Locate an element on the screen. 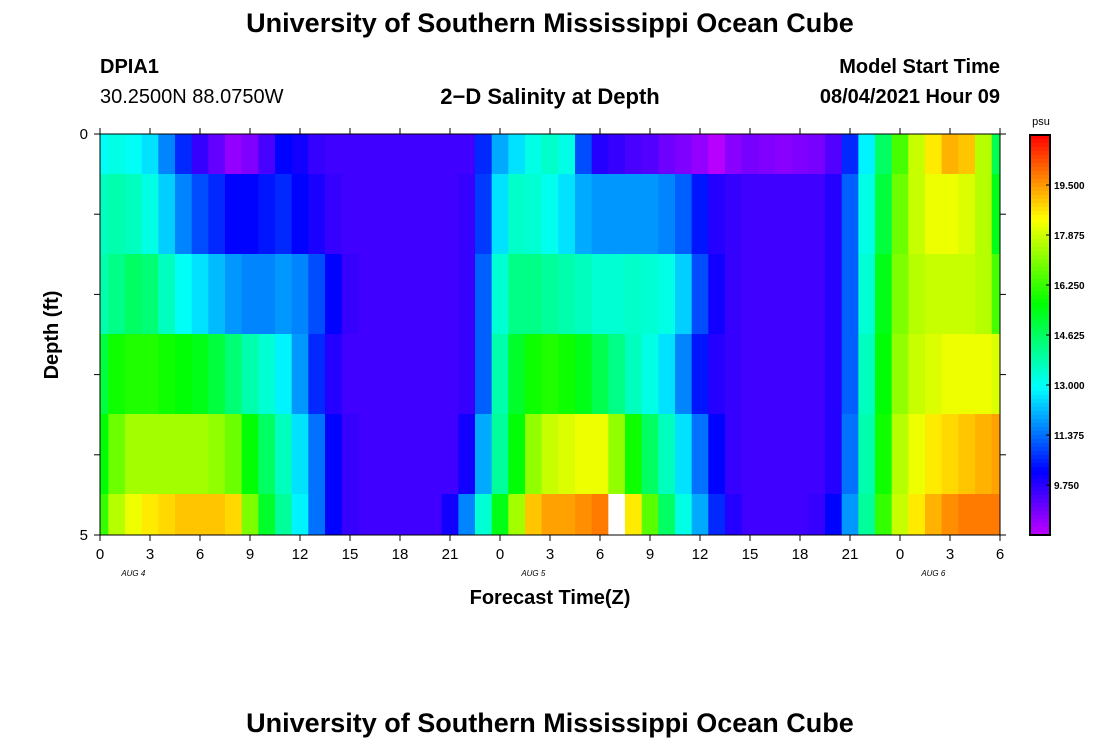  y-tick-label: 5 is located at coordinates (84, 535).